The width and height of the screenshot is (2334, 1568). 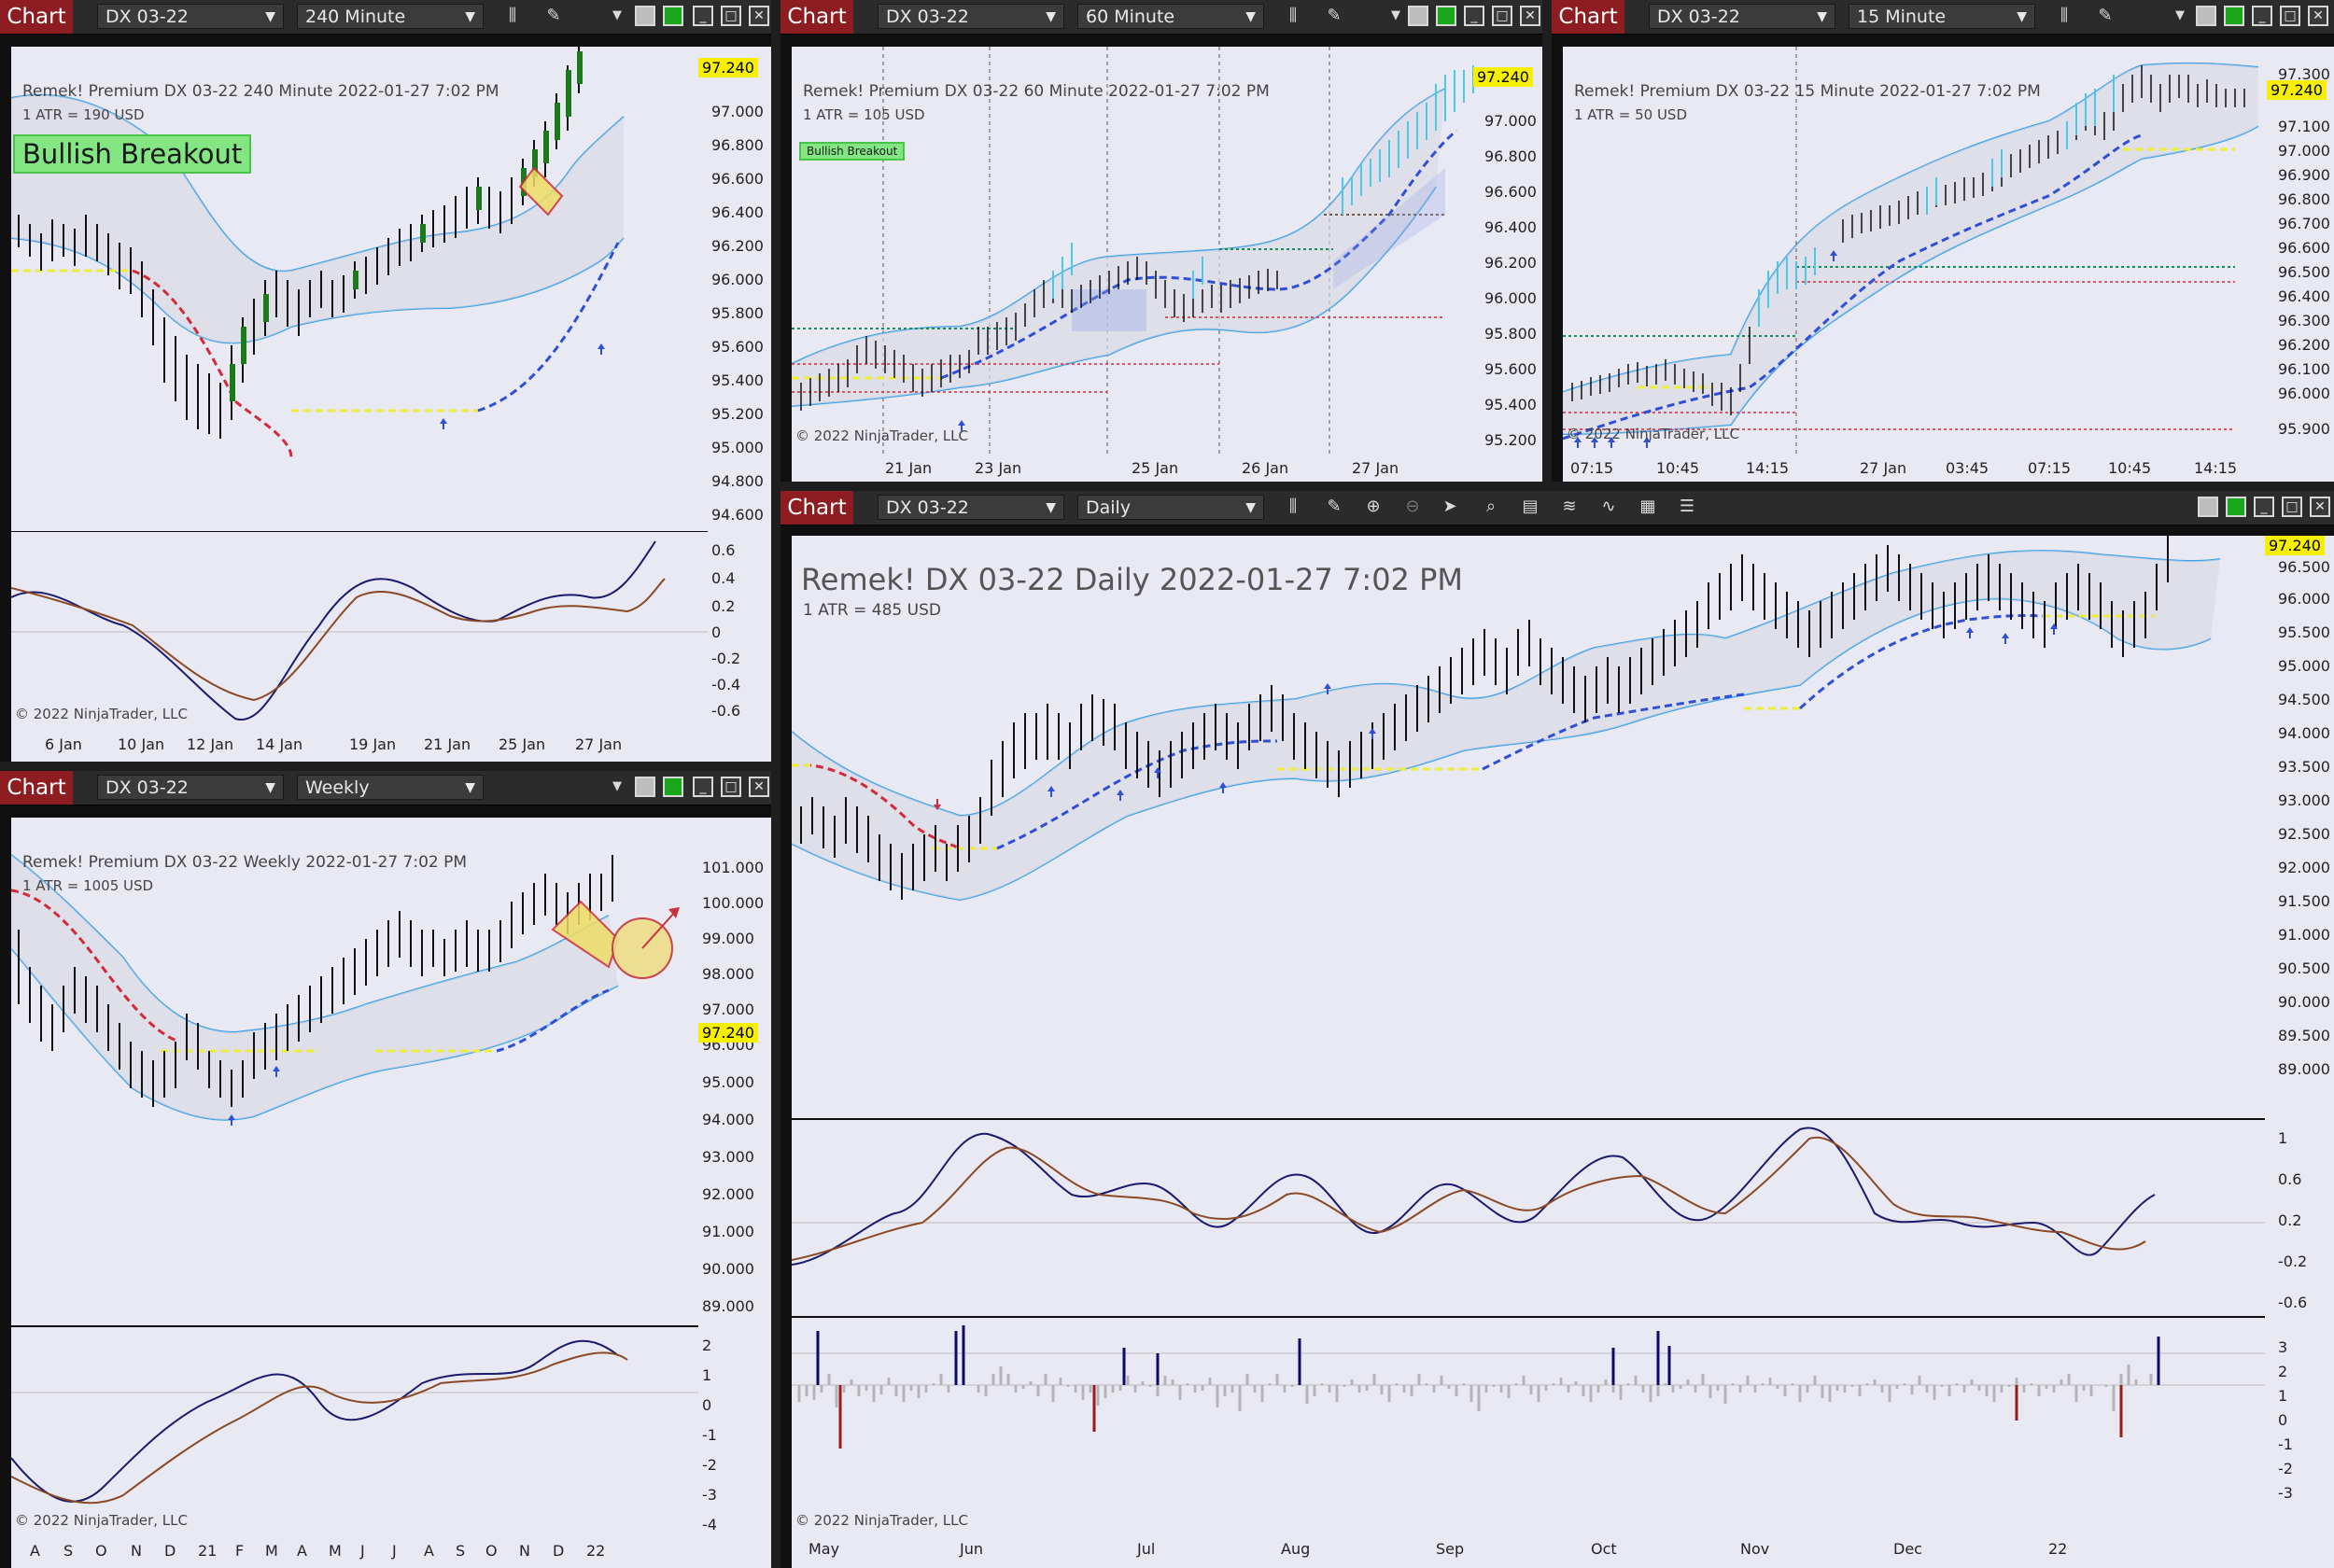 What do you see at coordinates (709, 1465) in the screenshot?
I see `osc-label: -2` at bounding box center [709, 1465].